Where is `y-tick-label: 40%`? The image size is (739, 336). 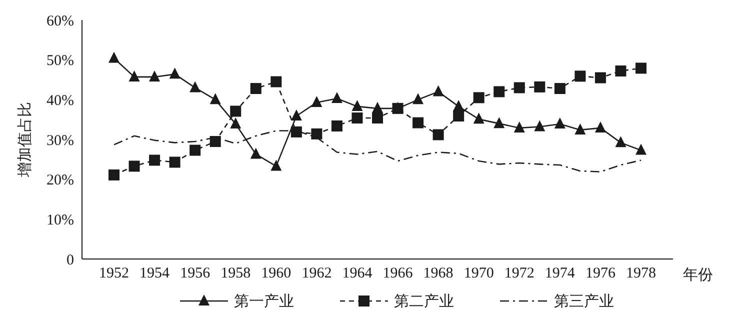 y-tick-label: 40% is located at coordinates (60, 100).